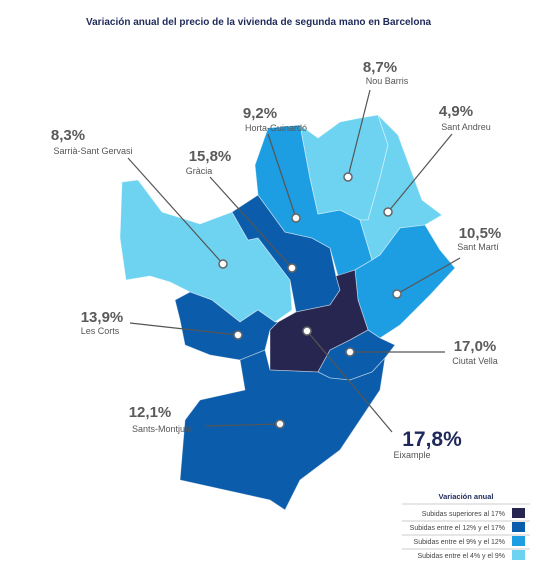 Image resolution: width=550 pixels, height=572 pixels. What do you see at coordinates (463, 514) in the screenshot?
I see `legend-label: Subidas superiores al 17%` at bounding box center [463, 514].